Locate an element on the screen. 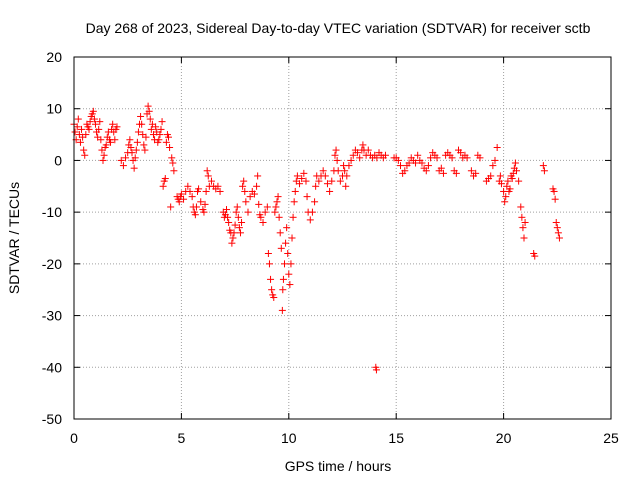  x-tick-label: 10 is located at coordinates (289, 438).